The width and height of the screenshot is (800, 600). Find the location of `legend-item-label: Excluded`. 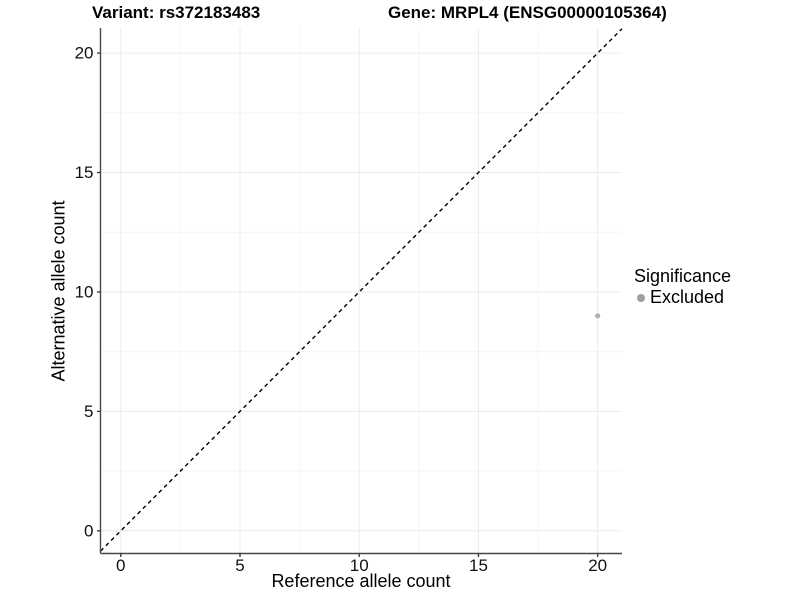

legend-item-label: Excluded is located at coordinates (687, 297).